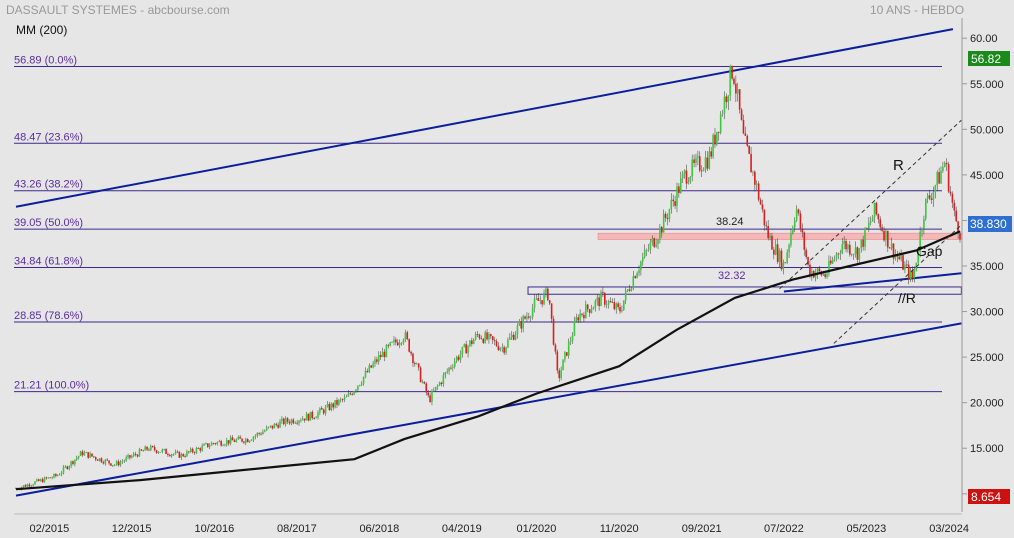  What do you see at coordinates (929, 251) in the screenshot?
I see `annotation-gap: Gap` at bounding box center [929, 251].